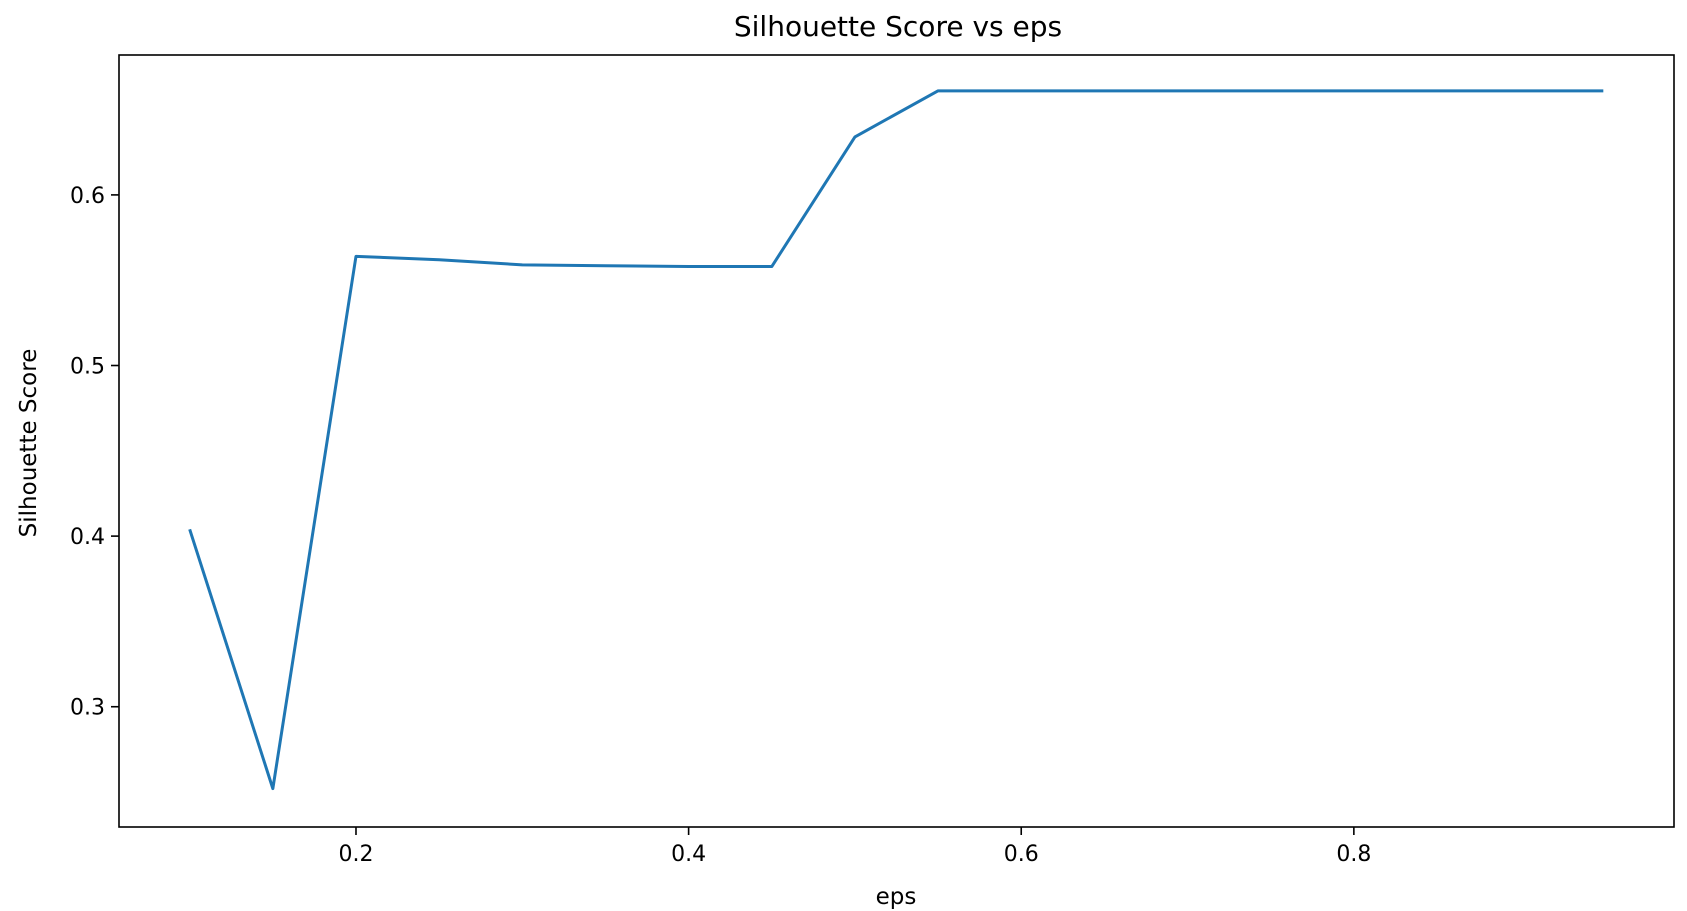 This screenshot has height=911, width=1687. What do you see at coordinates (87, 367) in the screenshot?
I see `y-tick-label: 0.5` at bounding box center [87, 367].